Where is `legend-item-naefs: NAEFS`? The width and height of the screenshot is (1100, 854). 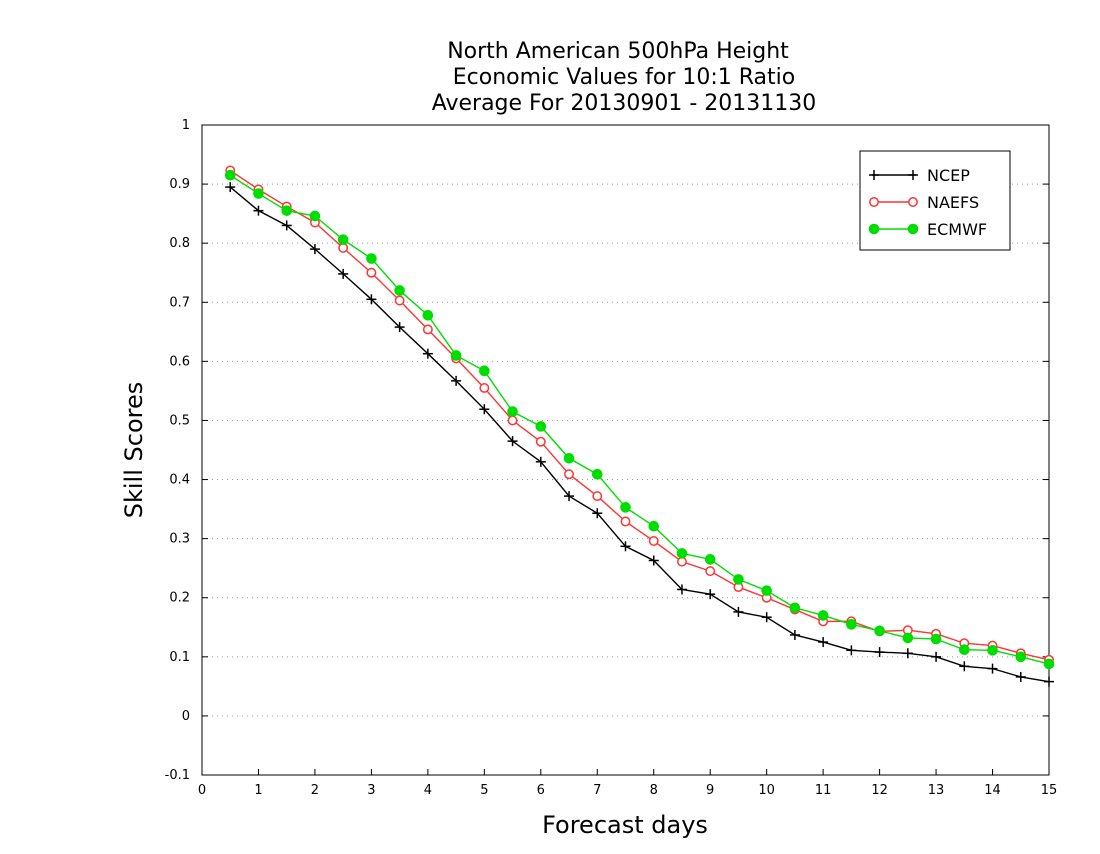
legend-item-naefs: NAEFS is located at coordinates (924, 202).